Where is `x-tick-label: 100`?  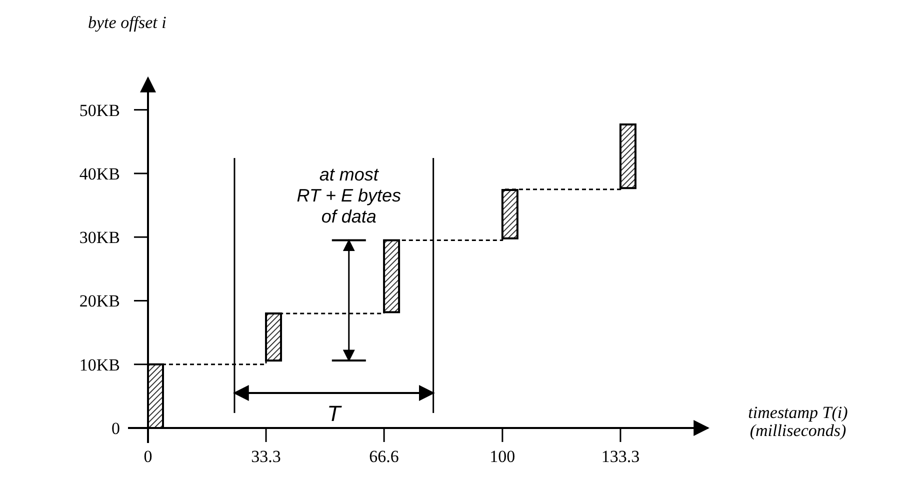 x-tick-label: 100 is located at coordinates (503, 456).